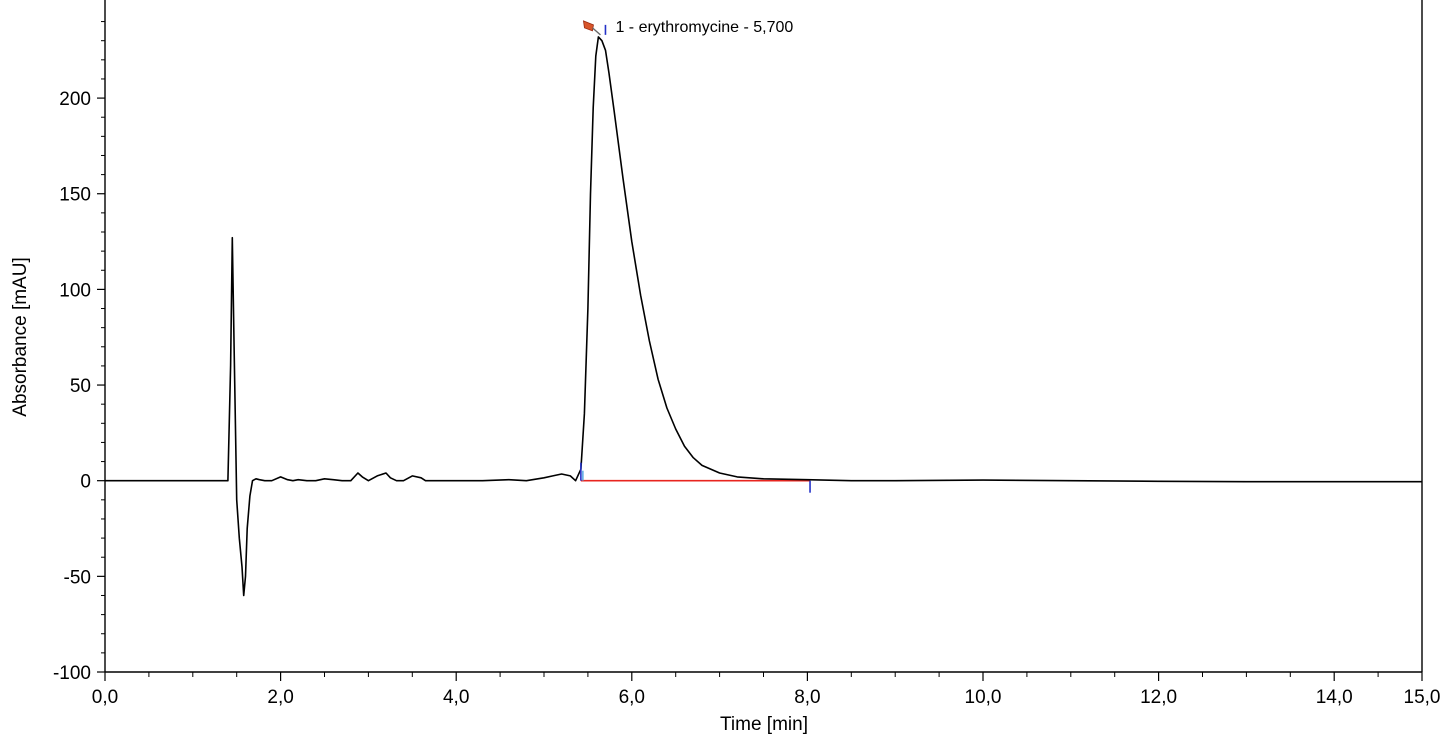 This screenshot has height=741, width=1445. Describe the element at coordinates (983, 697) in the screenshot. I see `x-tick-label: 10,0` at that location.